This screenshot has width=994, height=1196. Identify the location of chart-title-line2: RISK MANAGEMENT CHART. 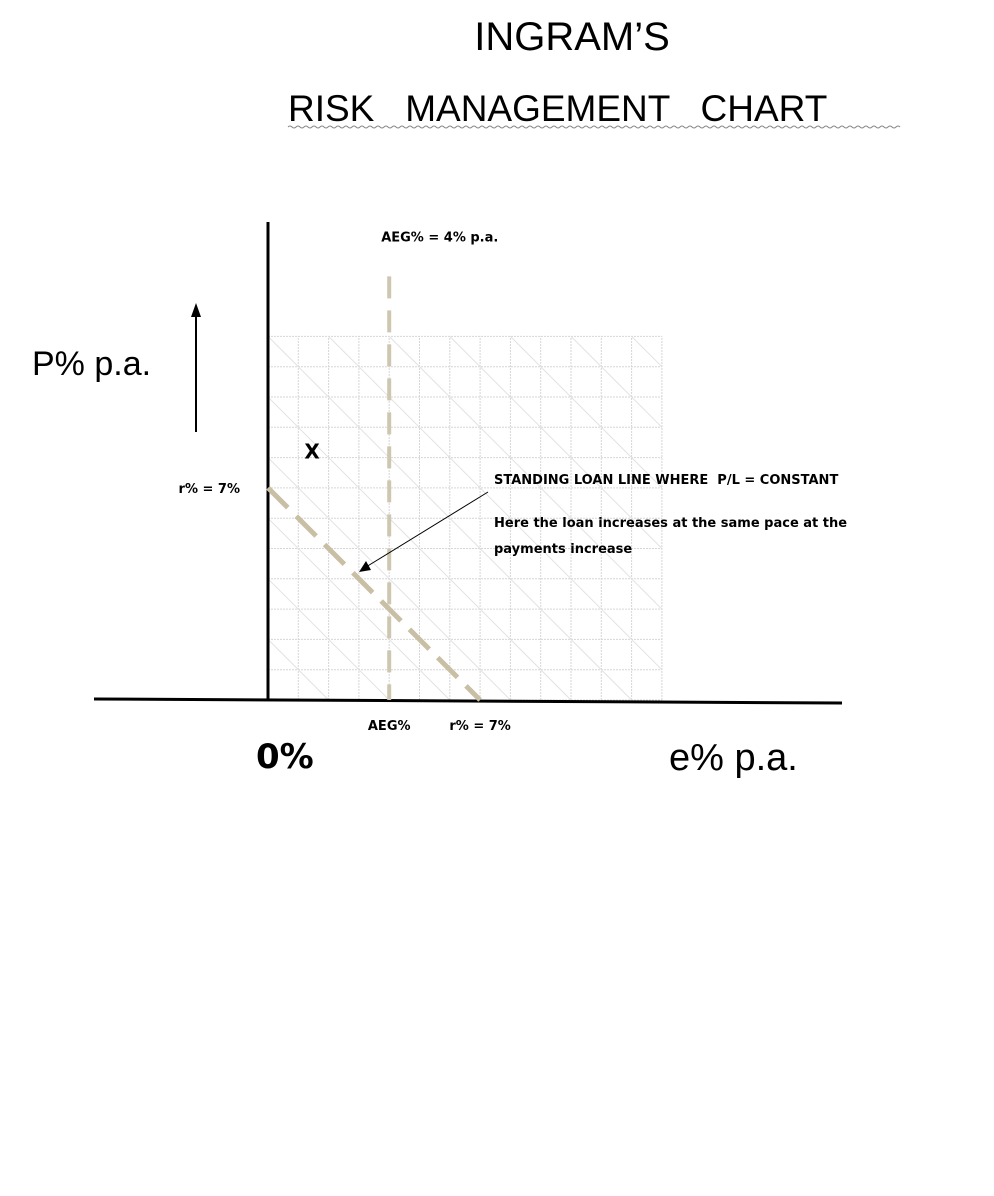
(557, 108).